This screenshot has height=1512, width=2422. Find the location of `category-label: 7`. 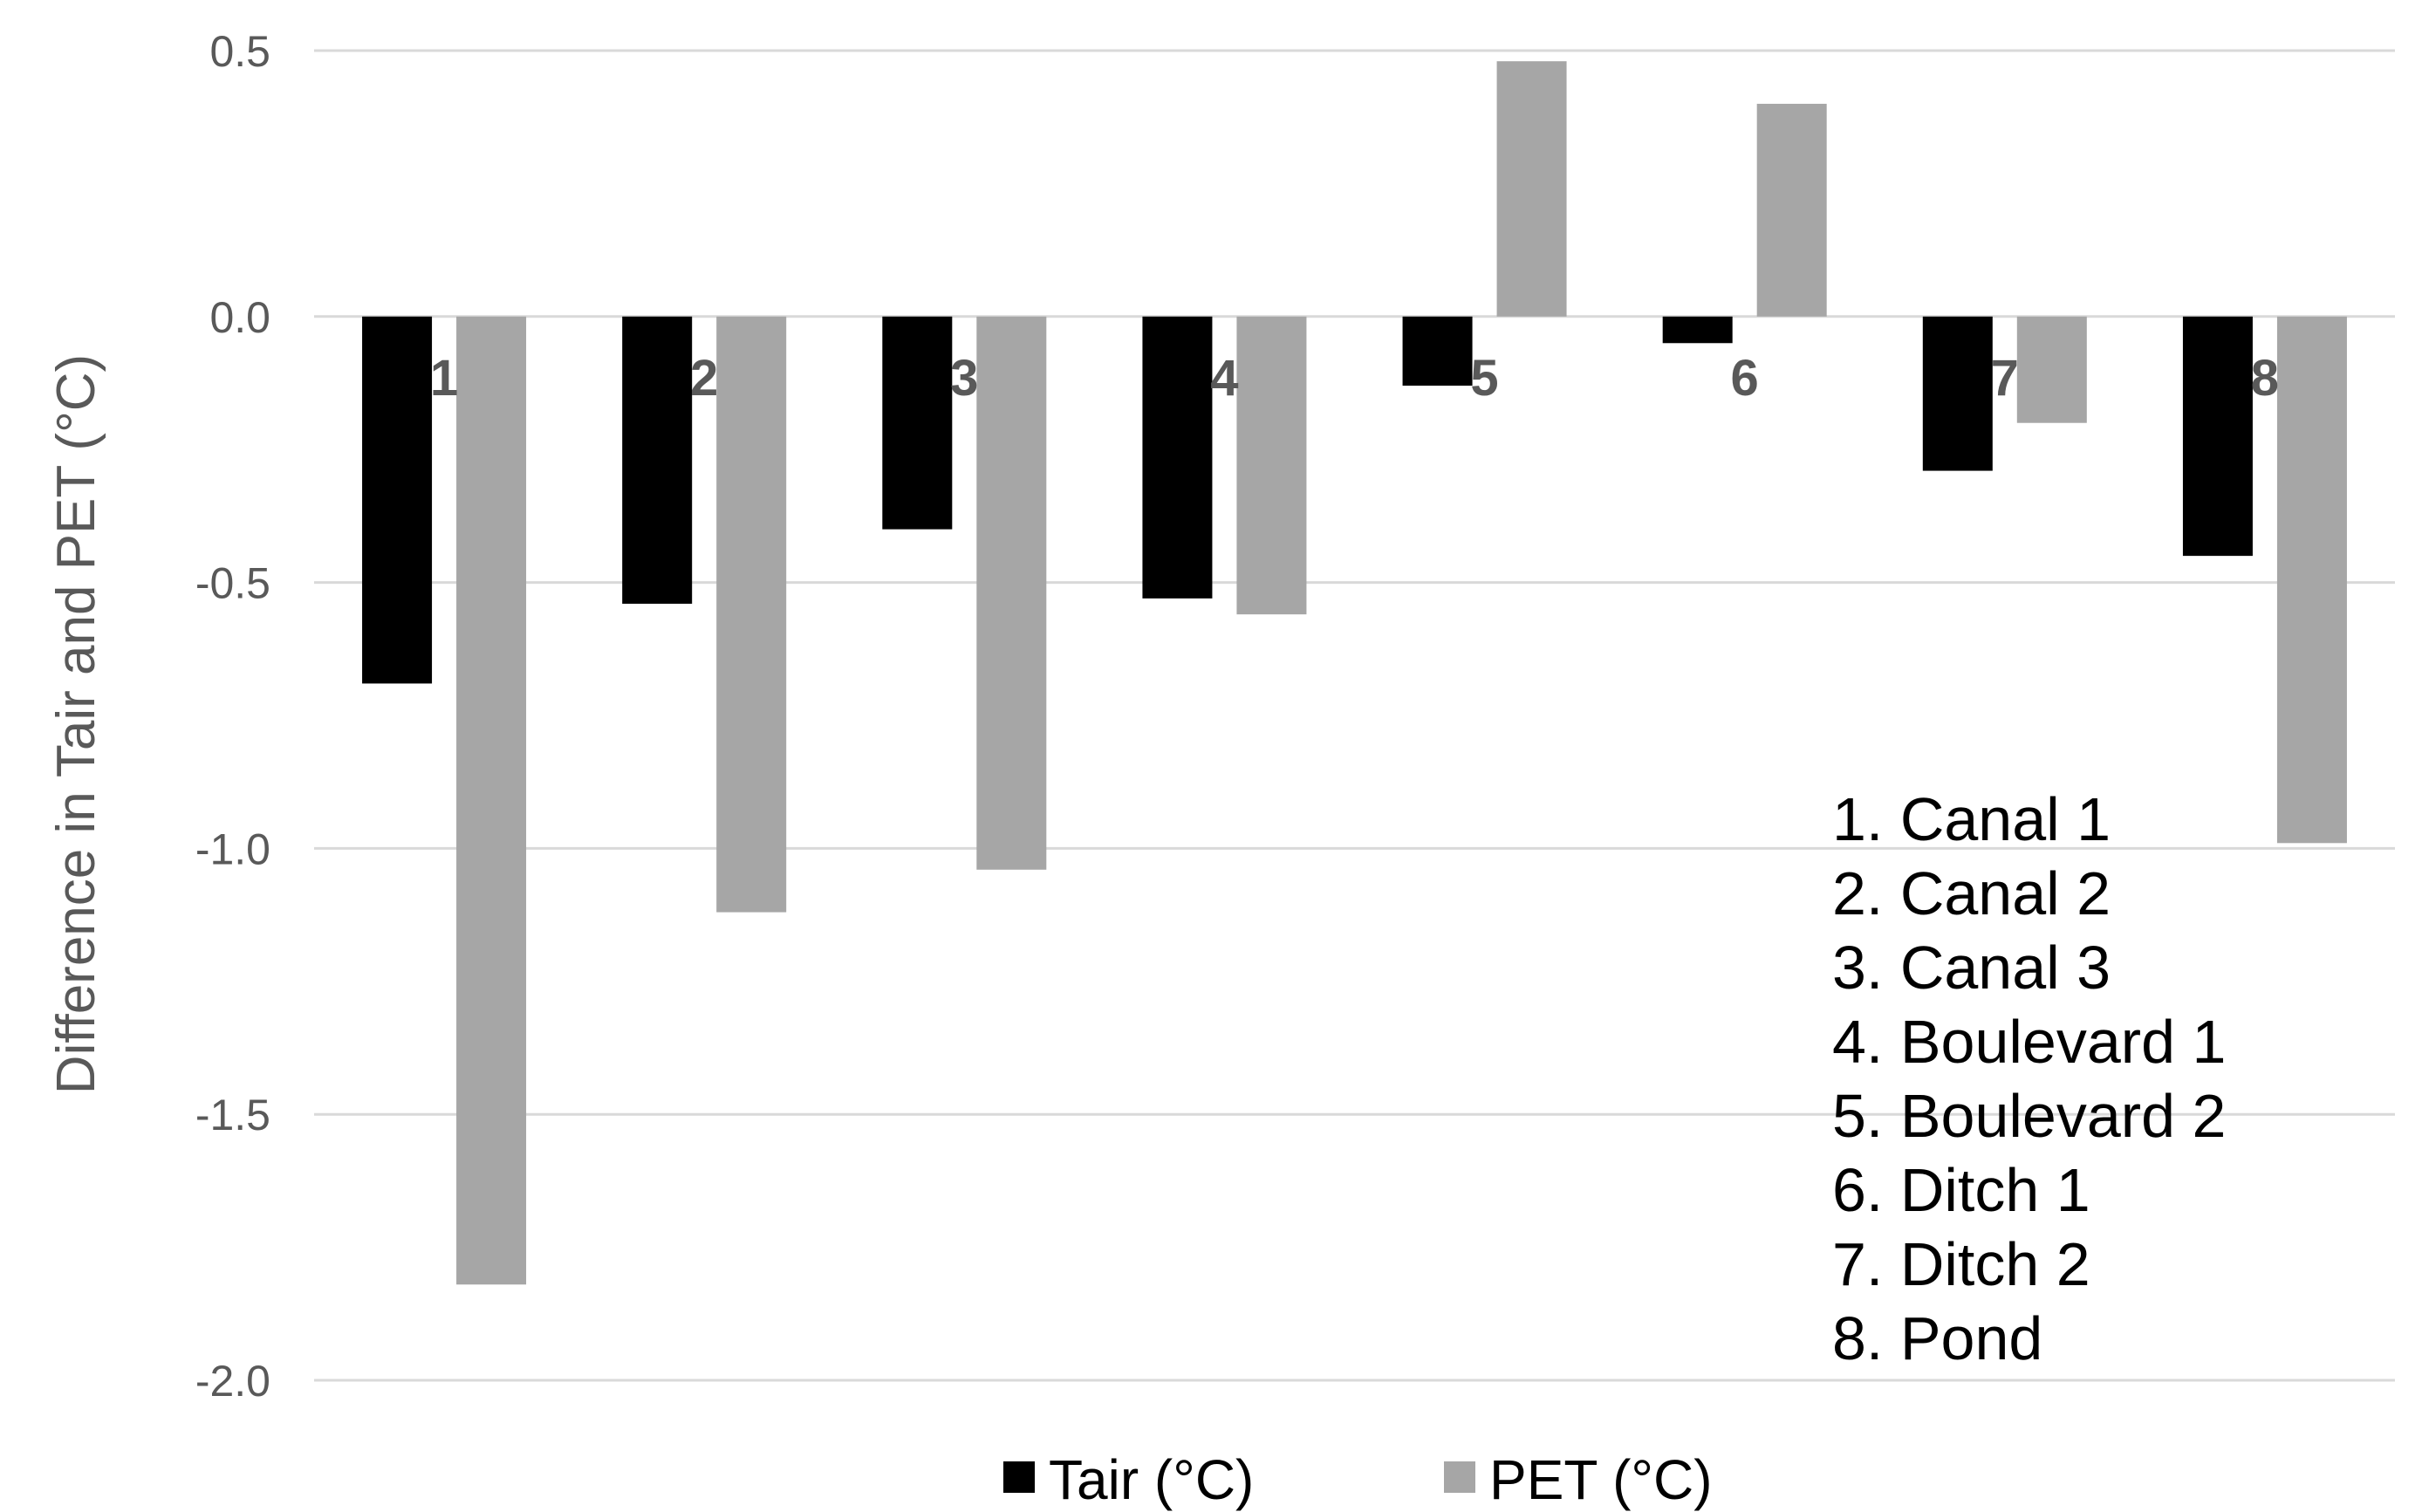

category-label: 7 is located at coordinates (2005, 379).